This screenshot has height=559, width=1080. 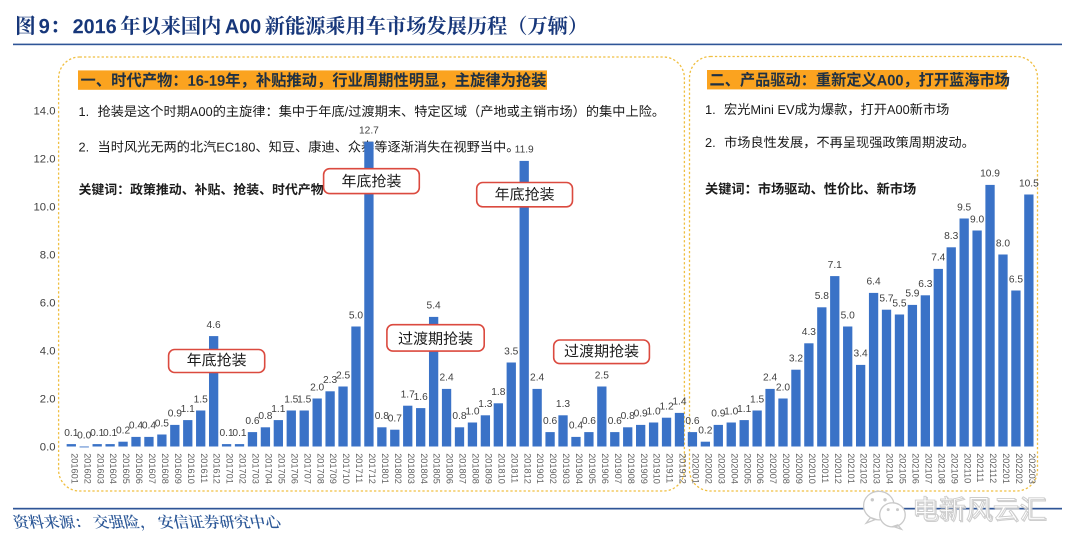 What do you see at coordinates (488, 468) in the screenshot?
I see `svg-text: 201809` at bounding box center [488, 468].